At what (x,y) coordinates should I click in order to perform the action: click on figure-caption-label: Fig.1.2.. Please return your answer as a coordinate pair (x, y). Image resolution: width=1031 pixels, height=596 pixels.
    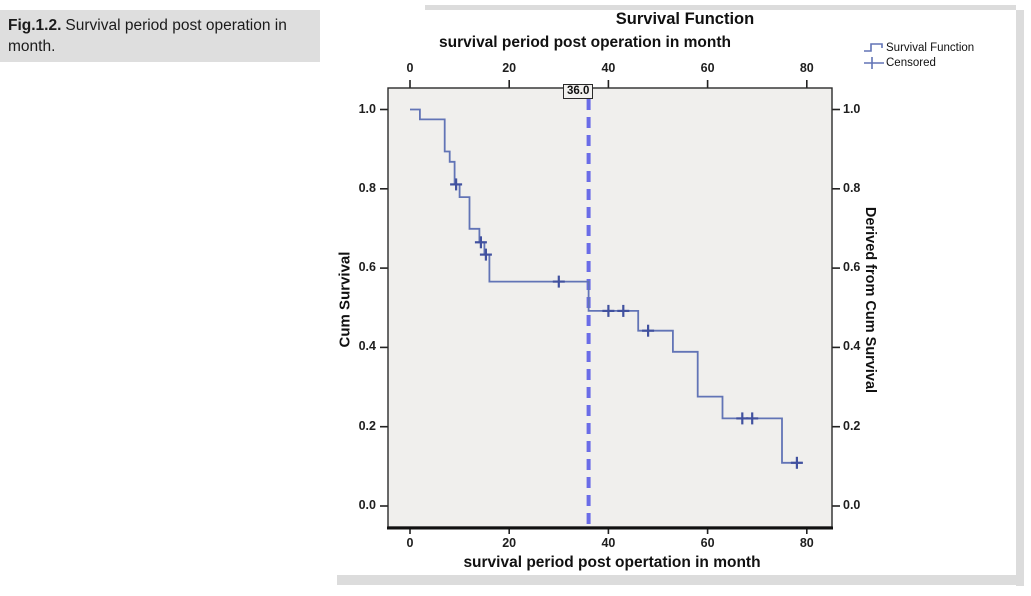
    Looking at the image, I should click on (35, 25).